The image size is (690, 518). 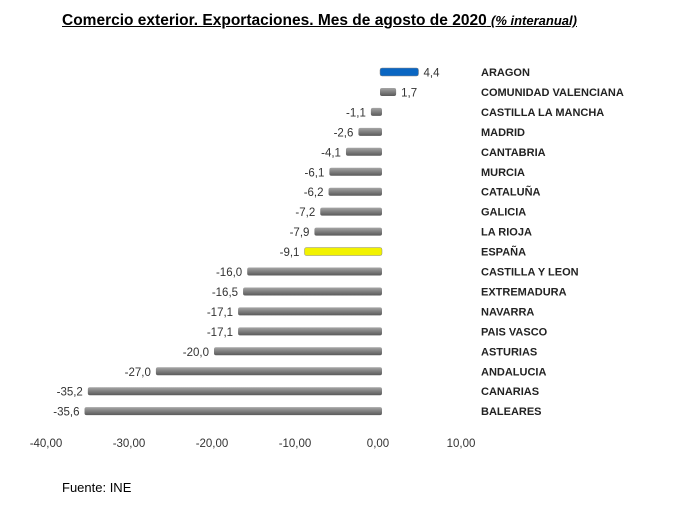 I want to click on bar-aragon, so click(x=399, y=72).